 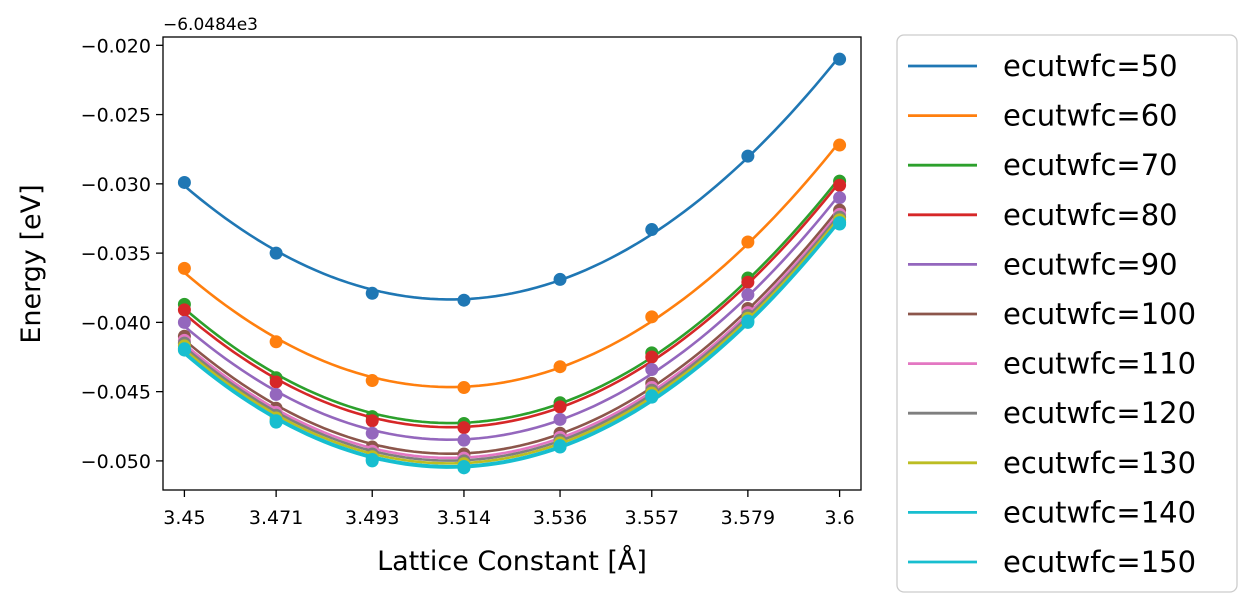 I want to click on y-tick-label: −0.030, so click(x=116, y=185).